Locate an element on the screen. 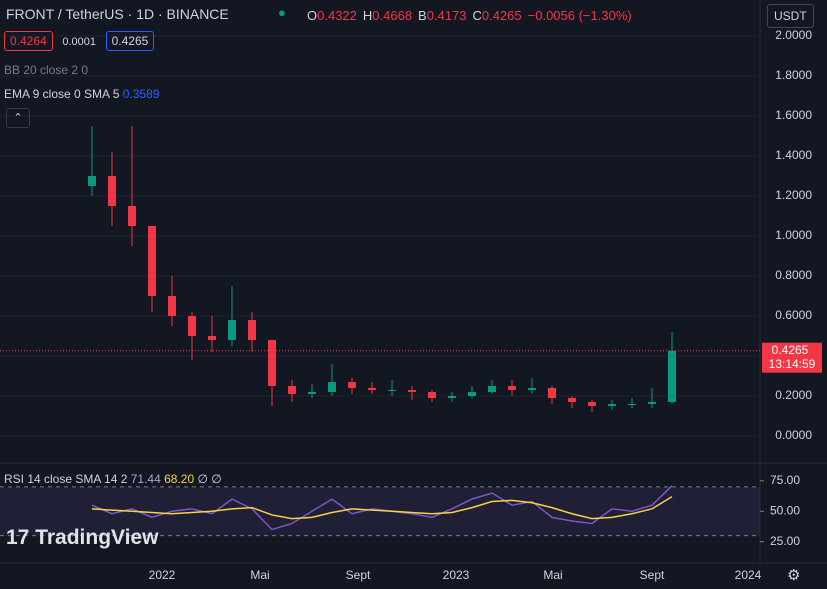 This screenshot has height=589, width=827. x-tick-label: 2024 is located at coordinates (748, 575).